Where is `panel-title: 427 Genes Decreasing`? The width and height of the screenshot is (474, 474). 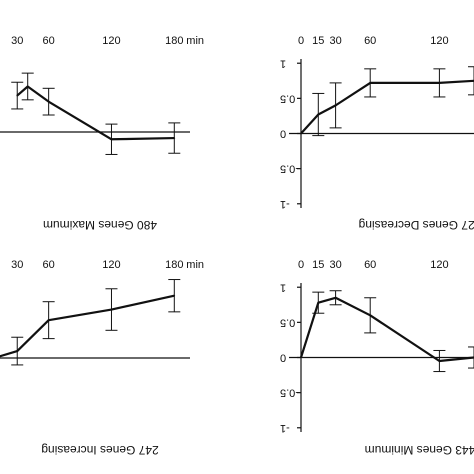 panel-title: 427 Genes Decreasing is located at coordinates (416, 225).